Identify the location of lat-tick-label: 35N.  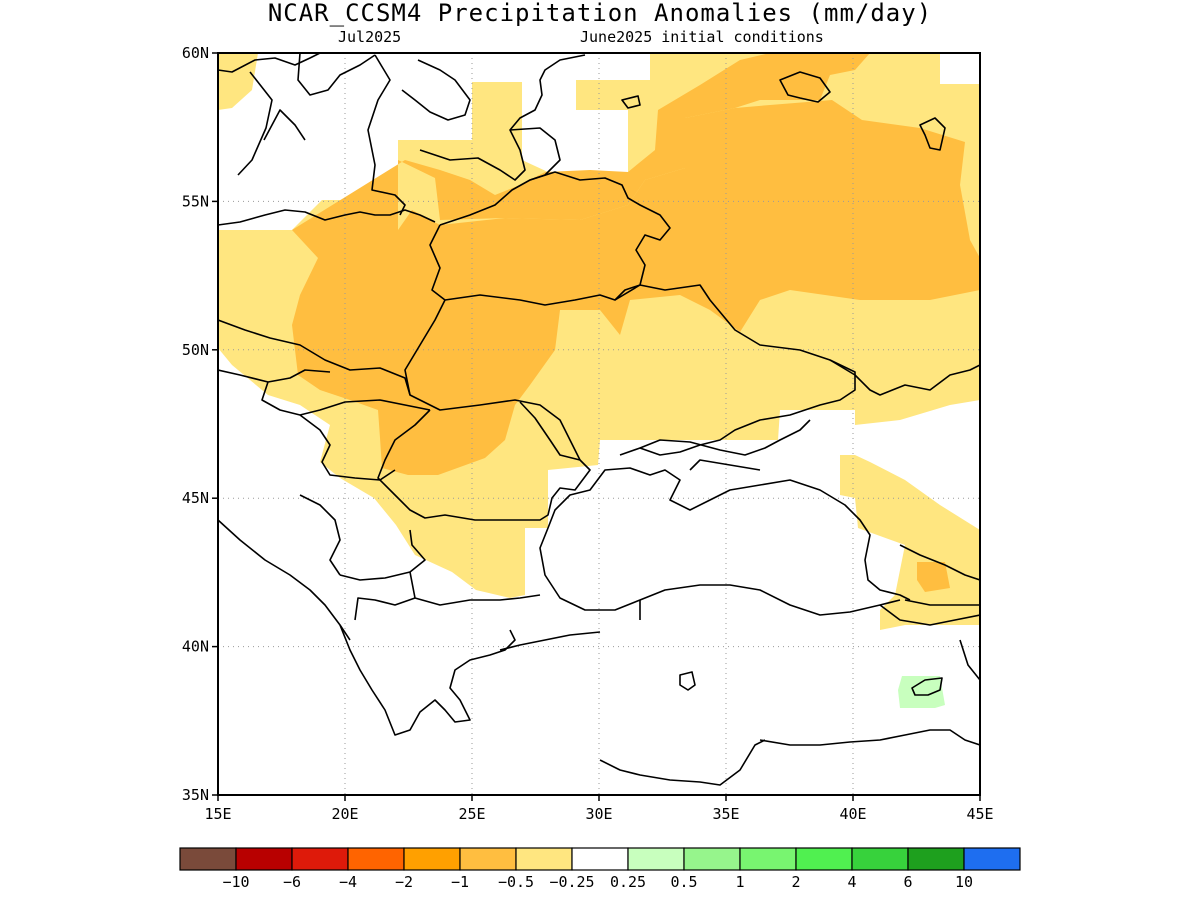
(195, 795).